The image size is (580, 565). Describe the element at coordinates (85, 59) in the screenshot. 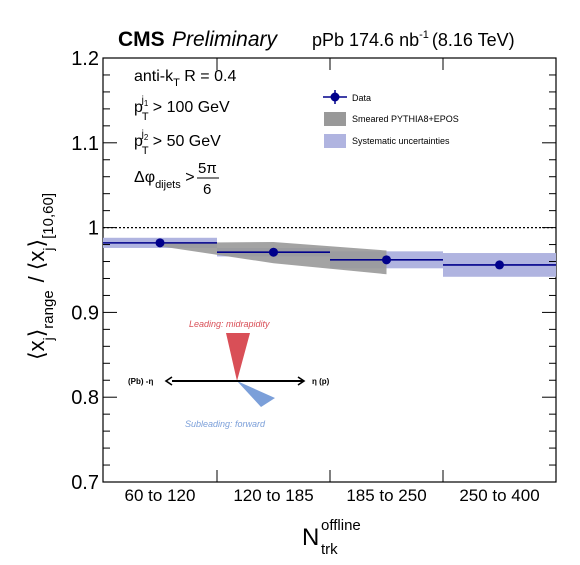

I see `y-tick-label: 1.2` at that location.